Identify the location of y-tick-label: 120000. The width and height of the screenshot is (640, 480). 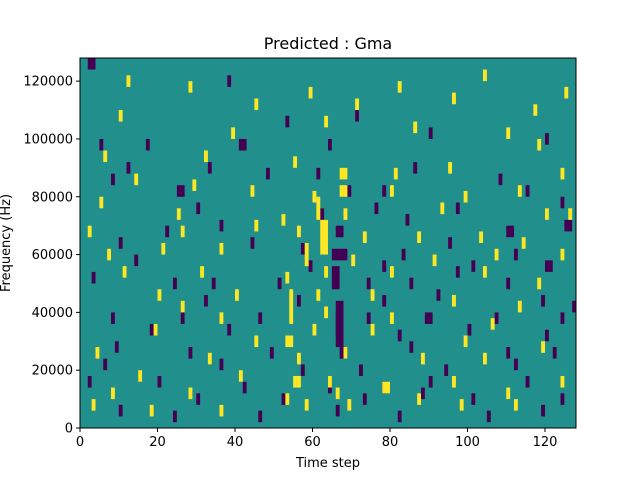
(48, 82).